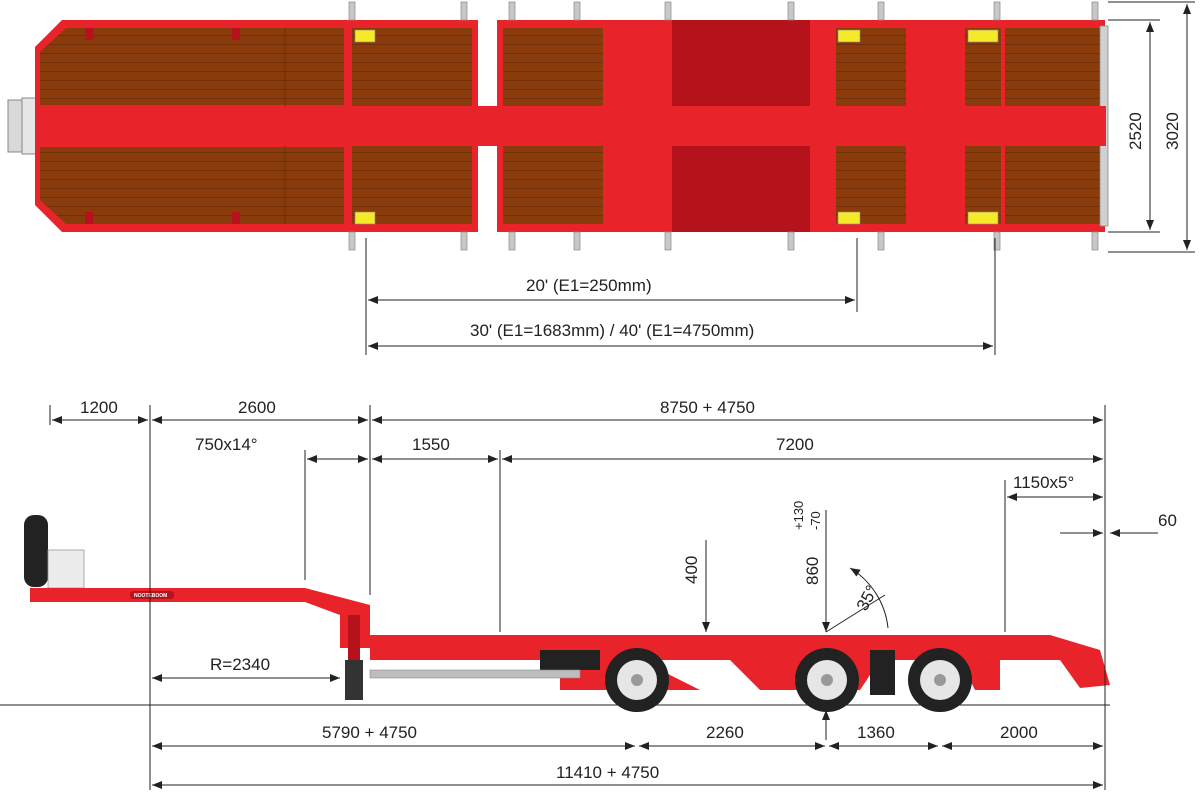 This screenshot has height=795, width=1200. I want to click on twistlocks, so click(676, 127).